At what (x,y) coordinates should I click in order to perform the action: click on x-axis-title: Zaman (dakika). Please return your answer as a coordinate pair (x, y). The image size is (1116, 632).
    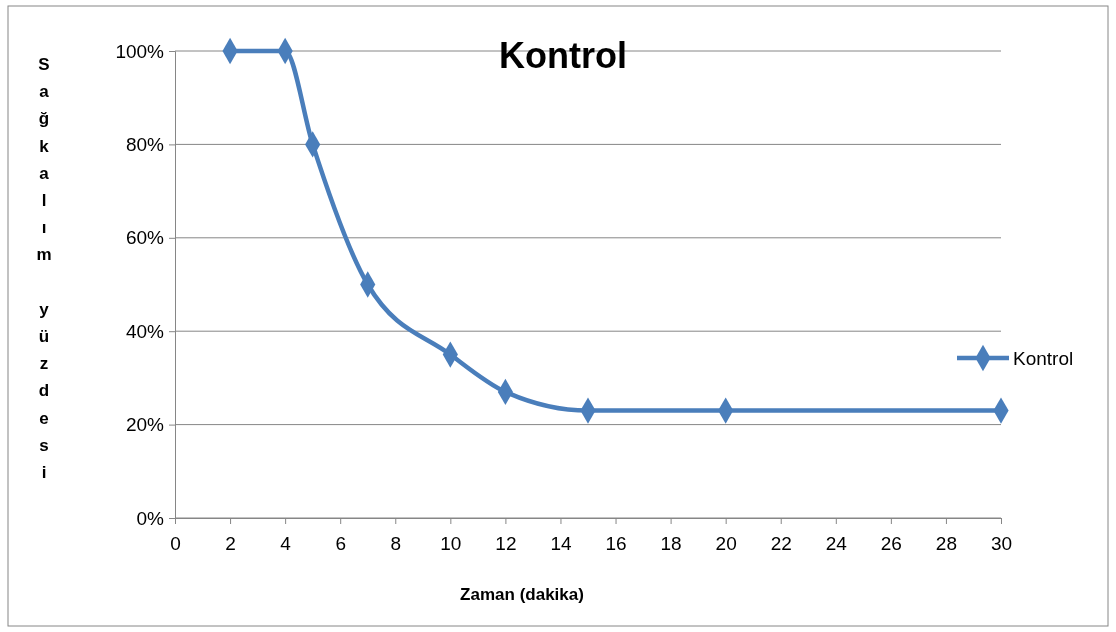
    Looking at the image, I should click on (522, 594).